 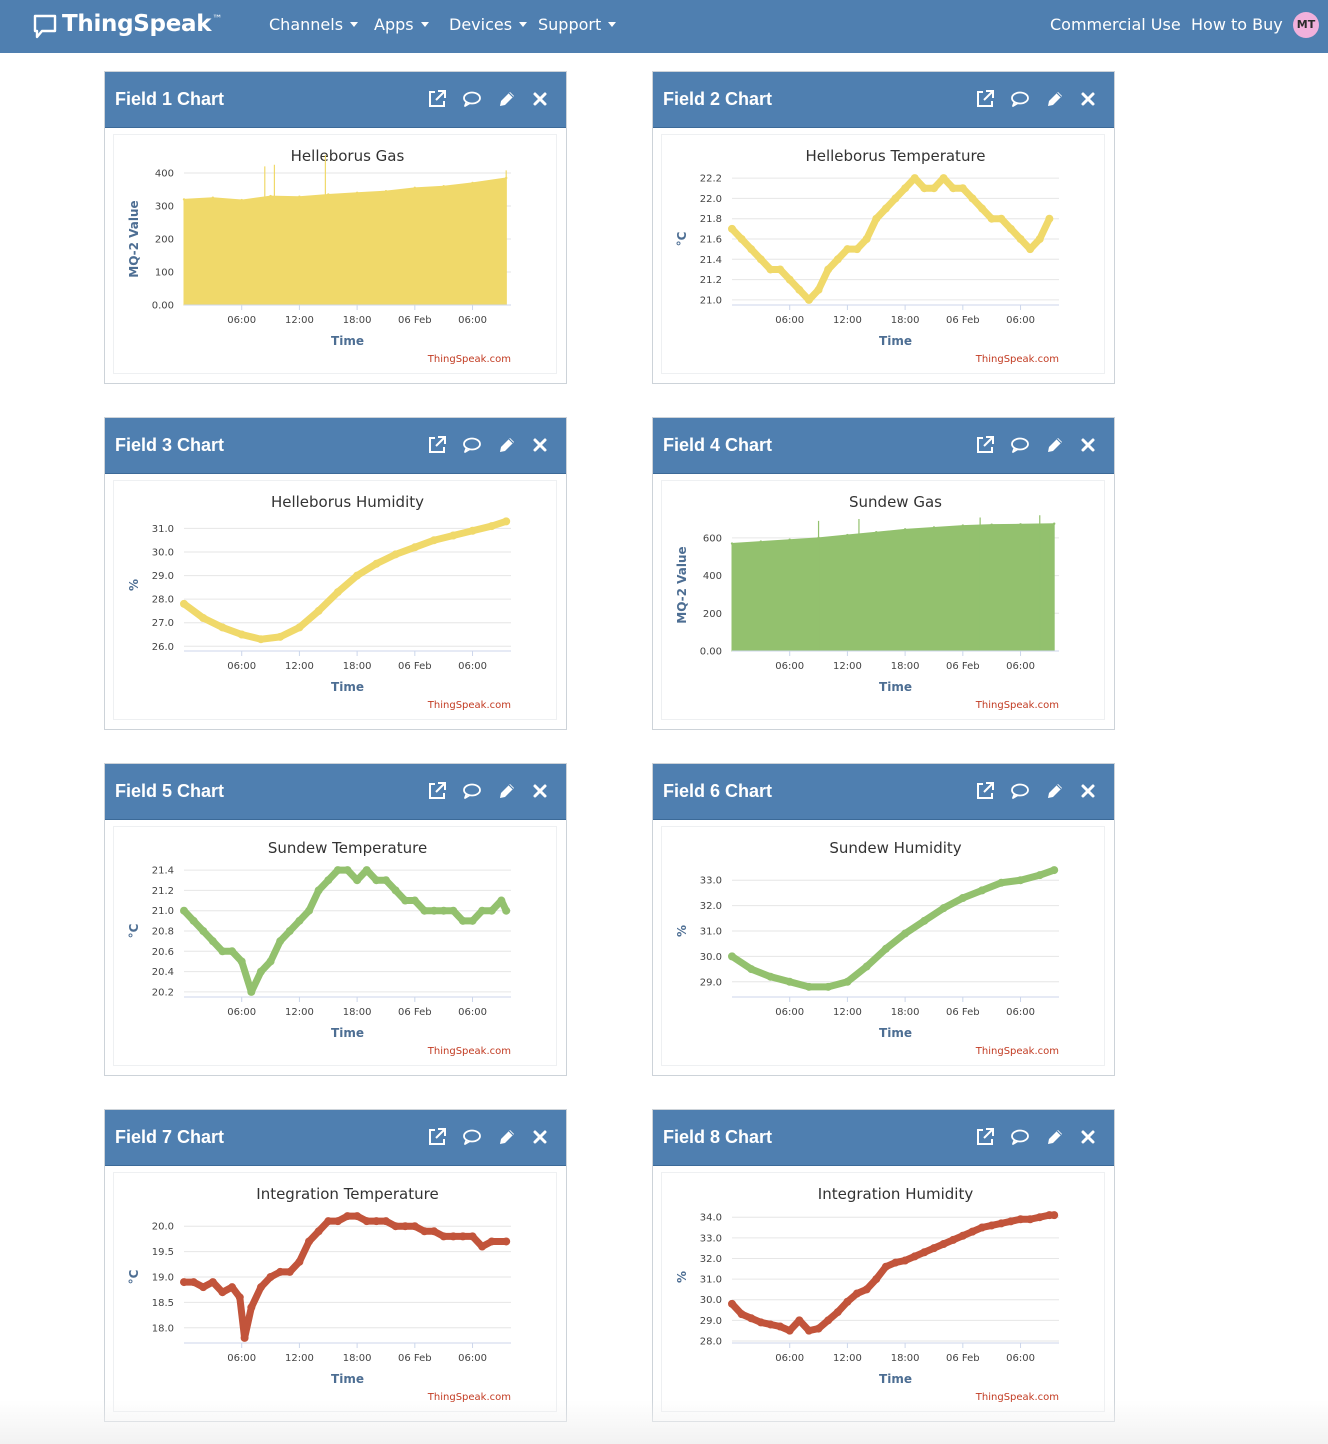 I want to click on y-tick-label: 20.4, so click(x=163, y=972).